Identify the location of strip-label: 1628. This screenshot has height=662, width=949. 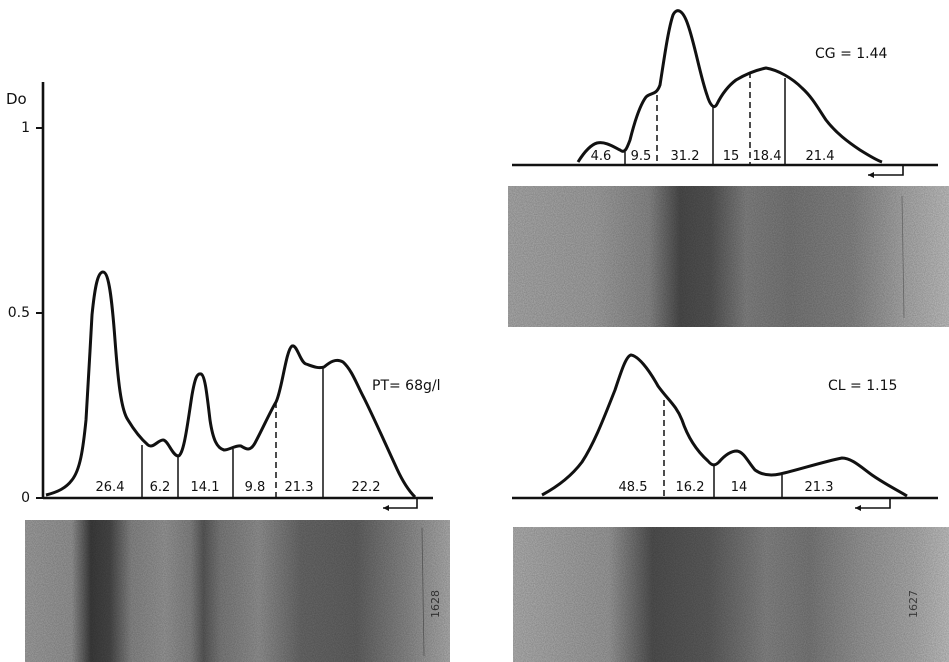
(435, 604).